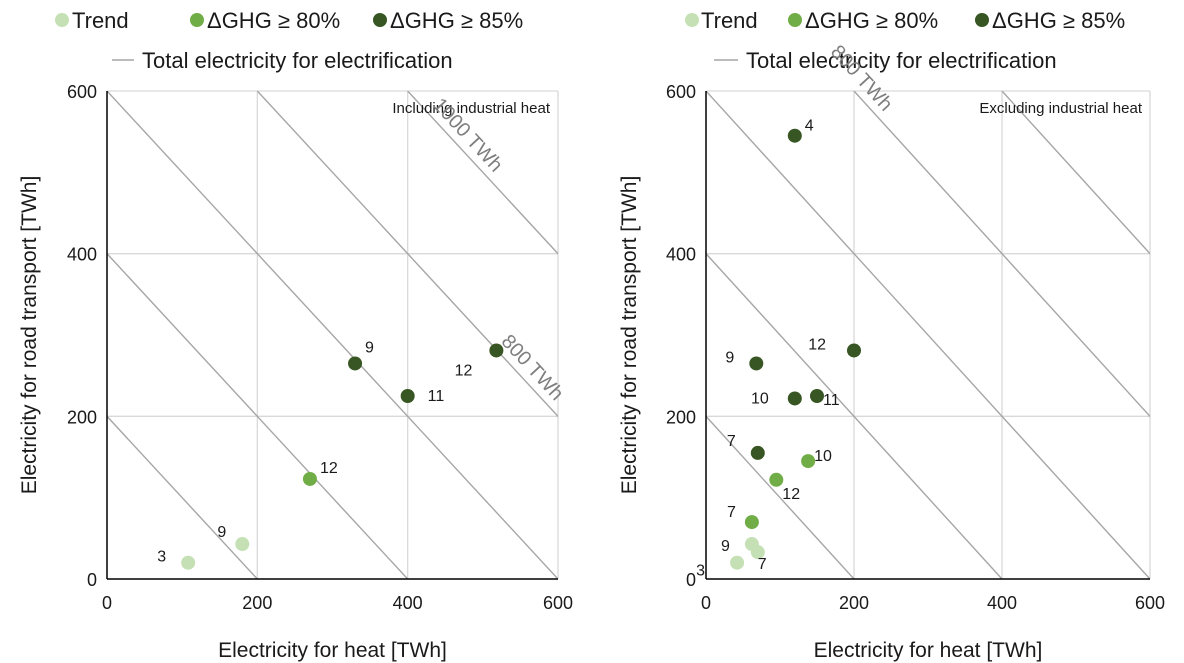 Image resolution: width=1184 pixels, height=663 pixels. Describe the element at coordinates (779, 489) in the screenshot. I see `series-1: 7 12 10` at that location.